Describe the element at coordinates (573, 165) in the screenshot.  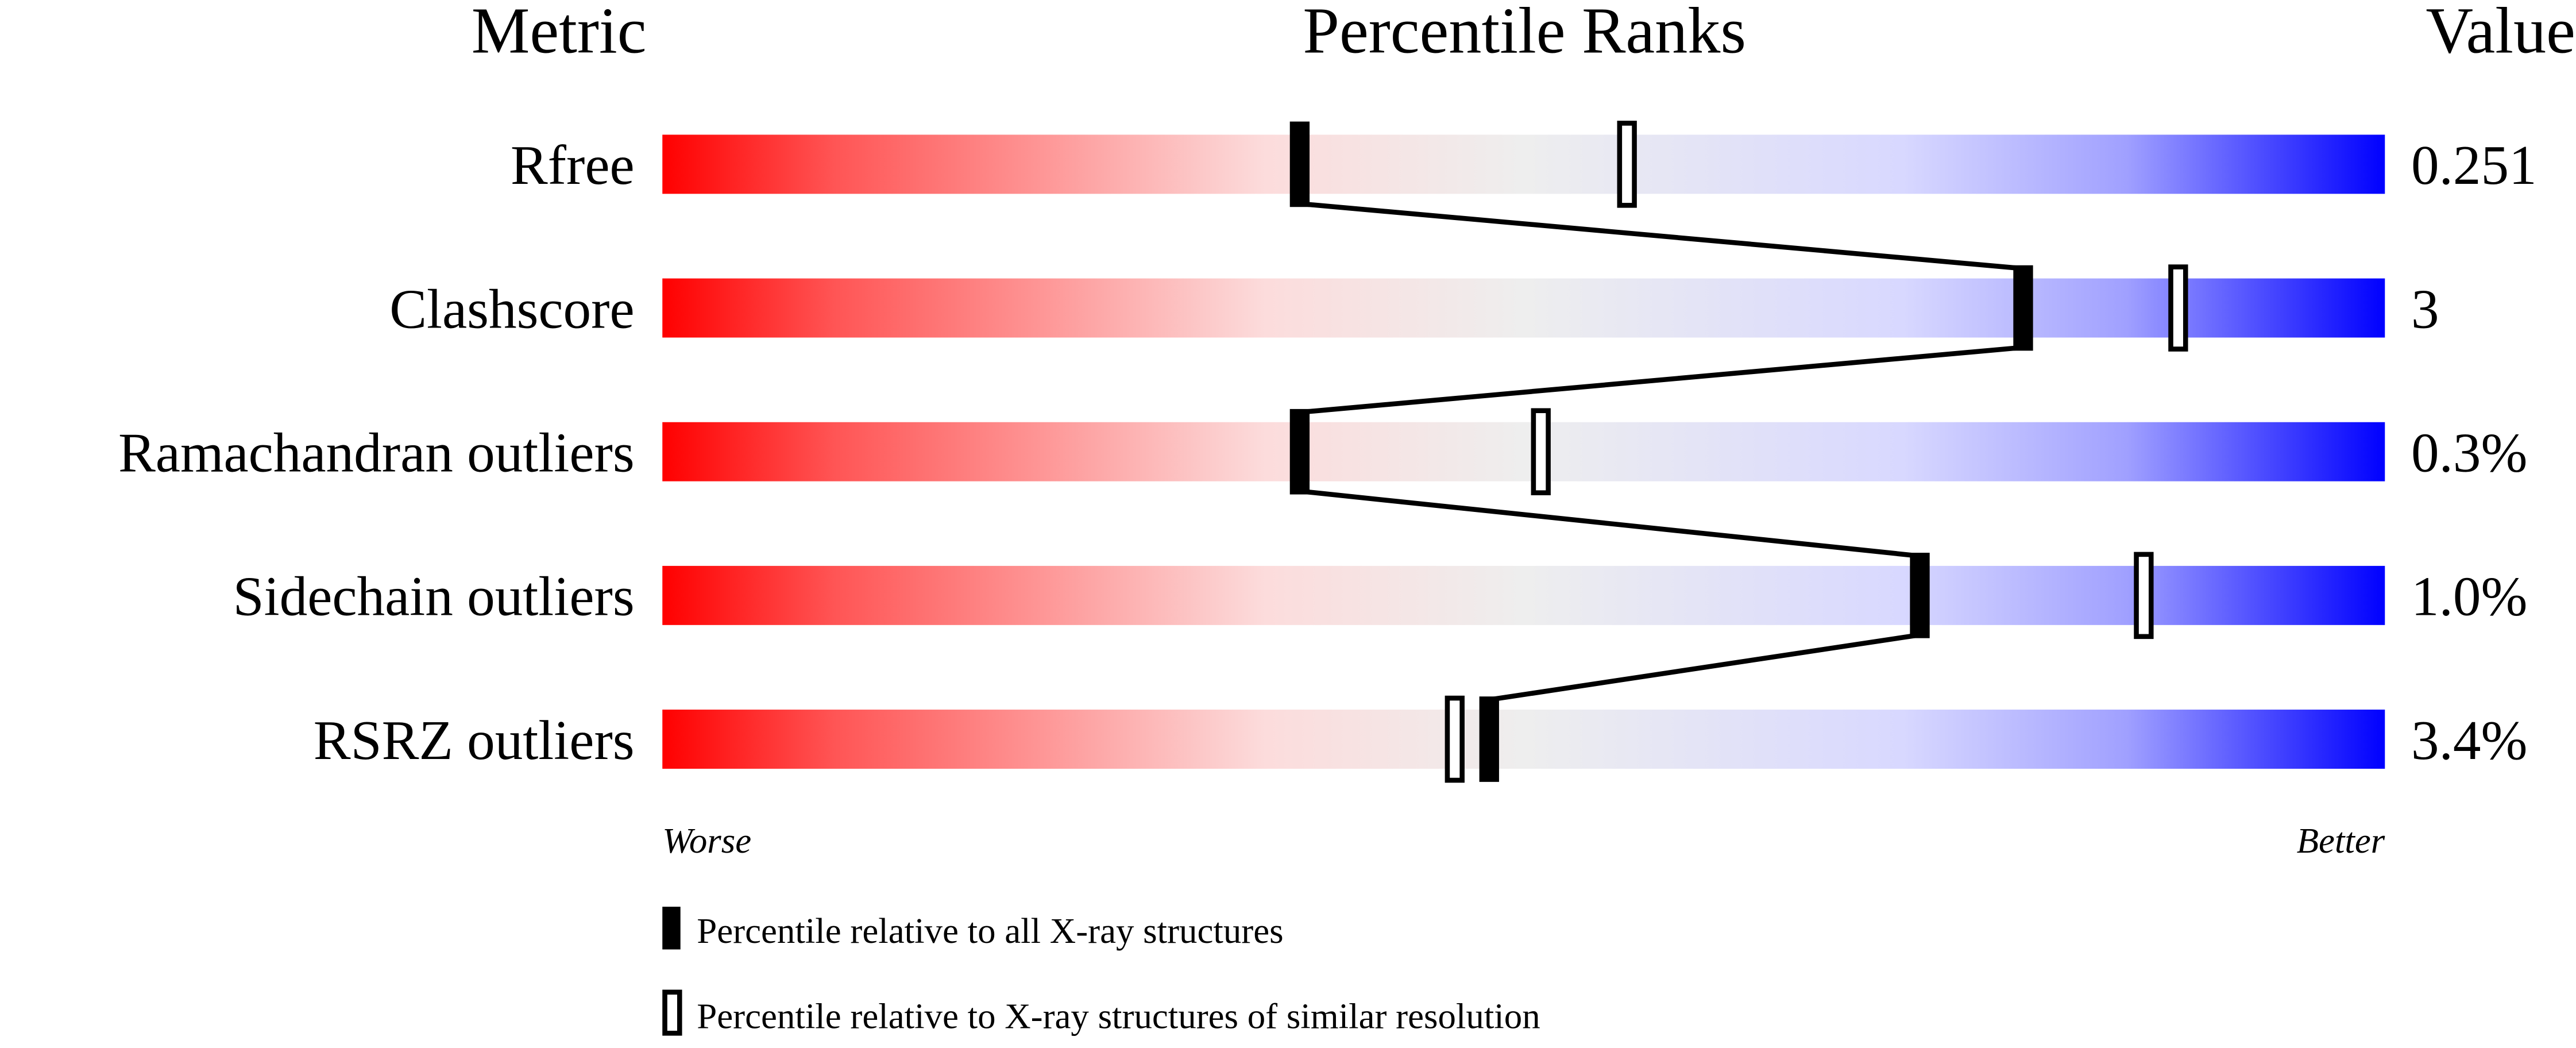
I see `metric-label: Rfree` at that location.